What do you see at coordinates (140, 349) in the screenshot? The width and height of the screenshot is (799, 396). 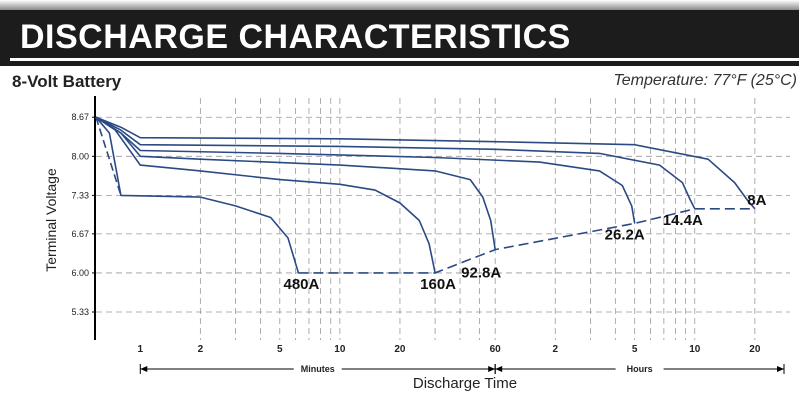 I see `x-tick-label: 1` at bounding box center [140, 349].